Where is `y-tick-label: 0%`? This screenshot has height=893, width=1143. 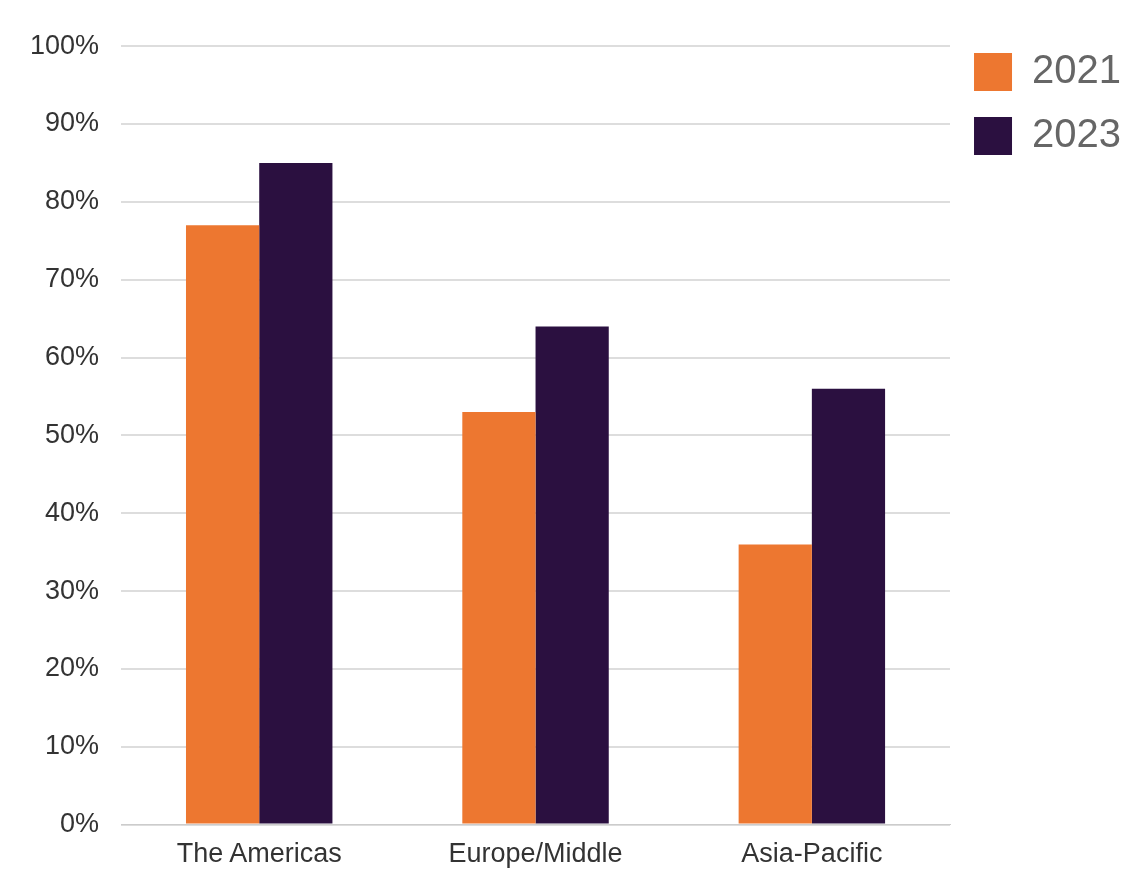
y-tick-label: 0% is located at coordinates (80, 823).